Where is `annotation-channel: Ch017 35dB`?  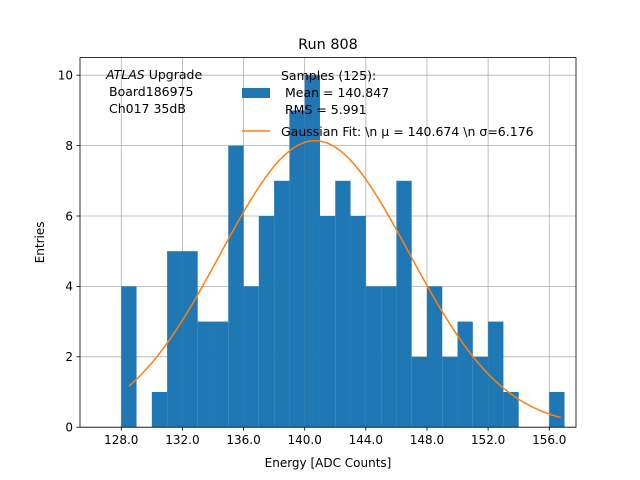 annotation-channel: Ch017 35dB is located at coordinates (147, 108).